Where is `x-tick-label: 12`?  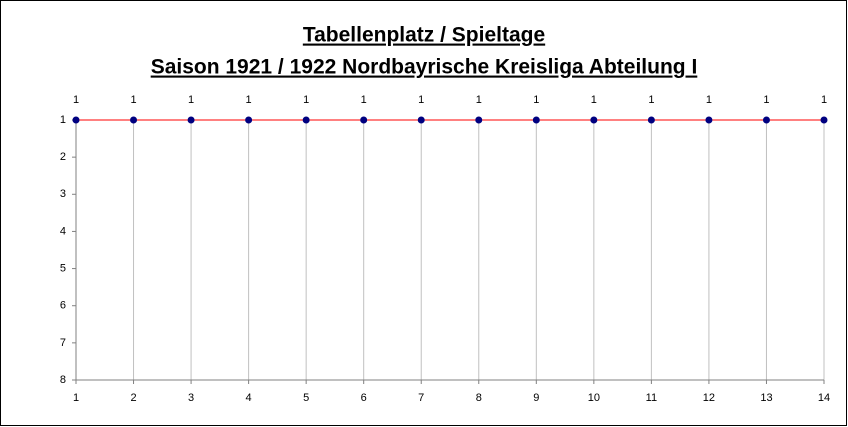
x-tick-label: 12 is located at coordinates (709, 398).